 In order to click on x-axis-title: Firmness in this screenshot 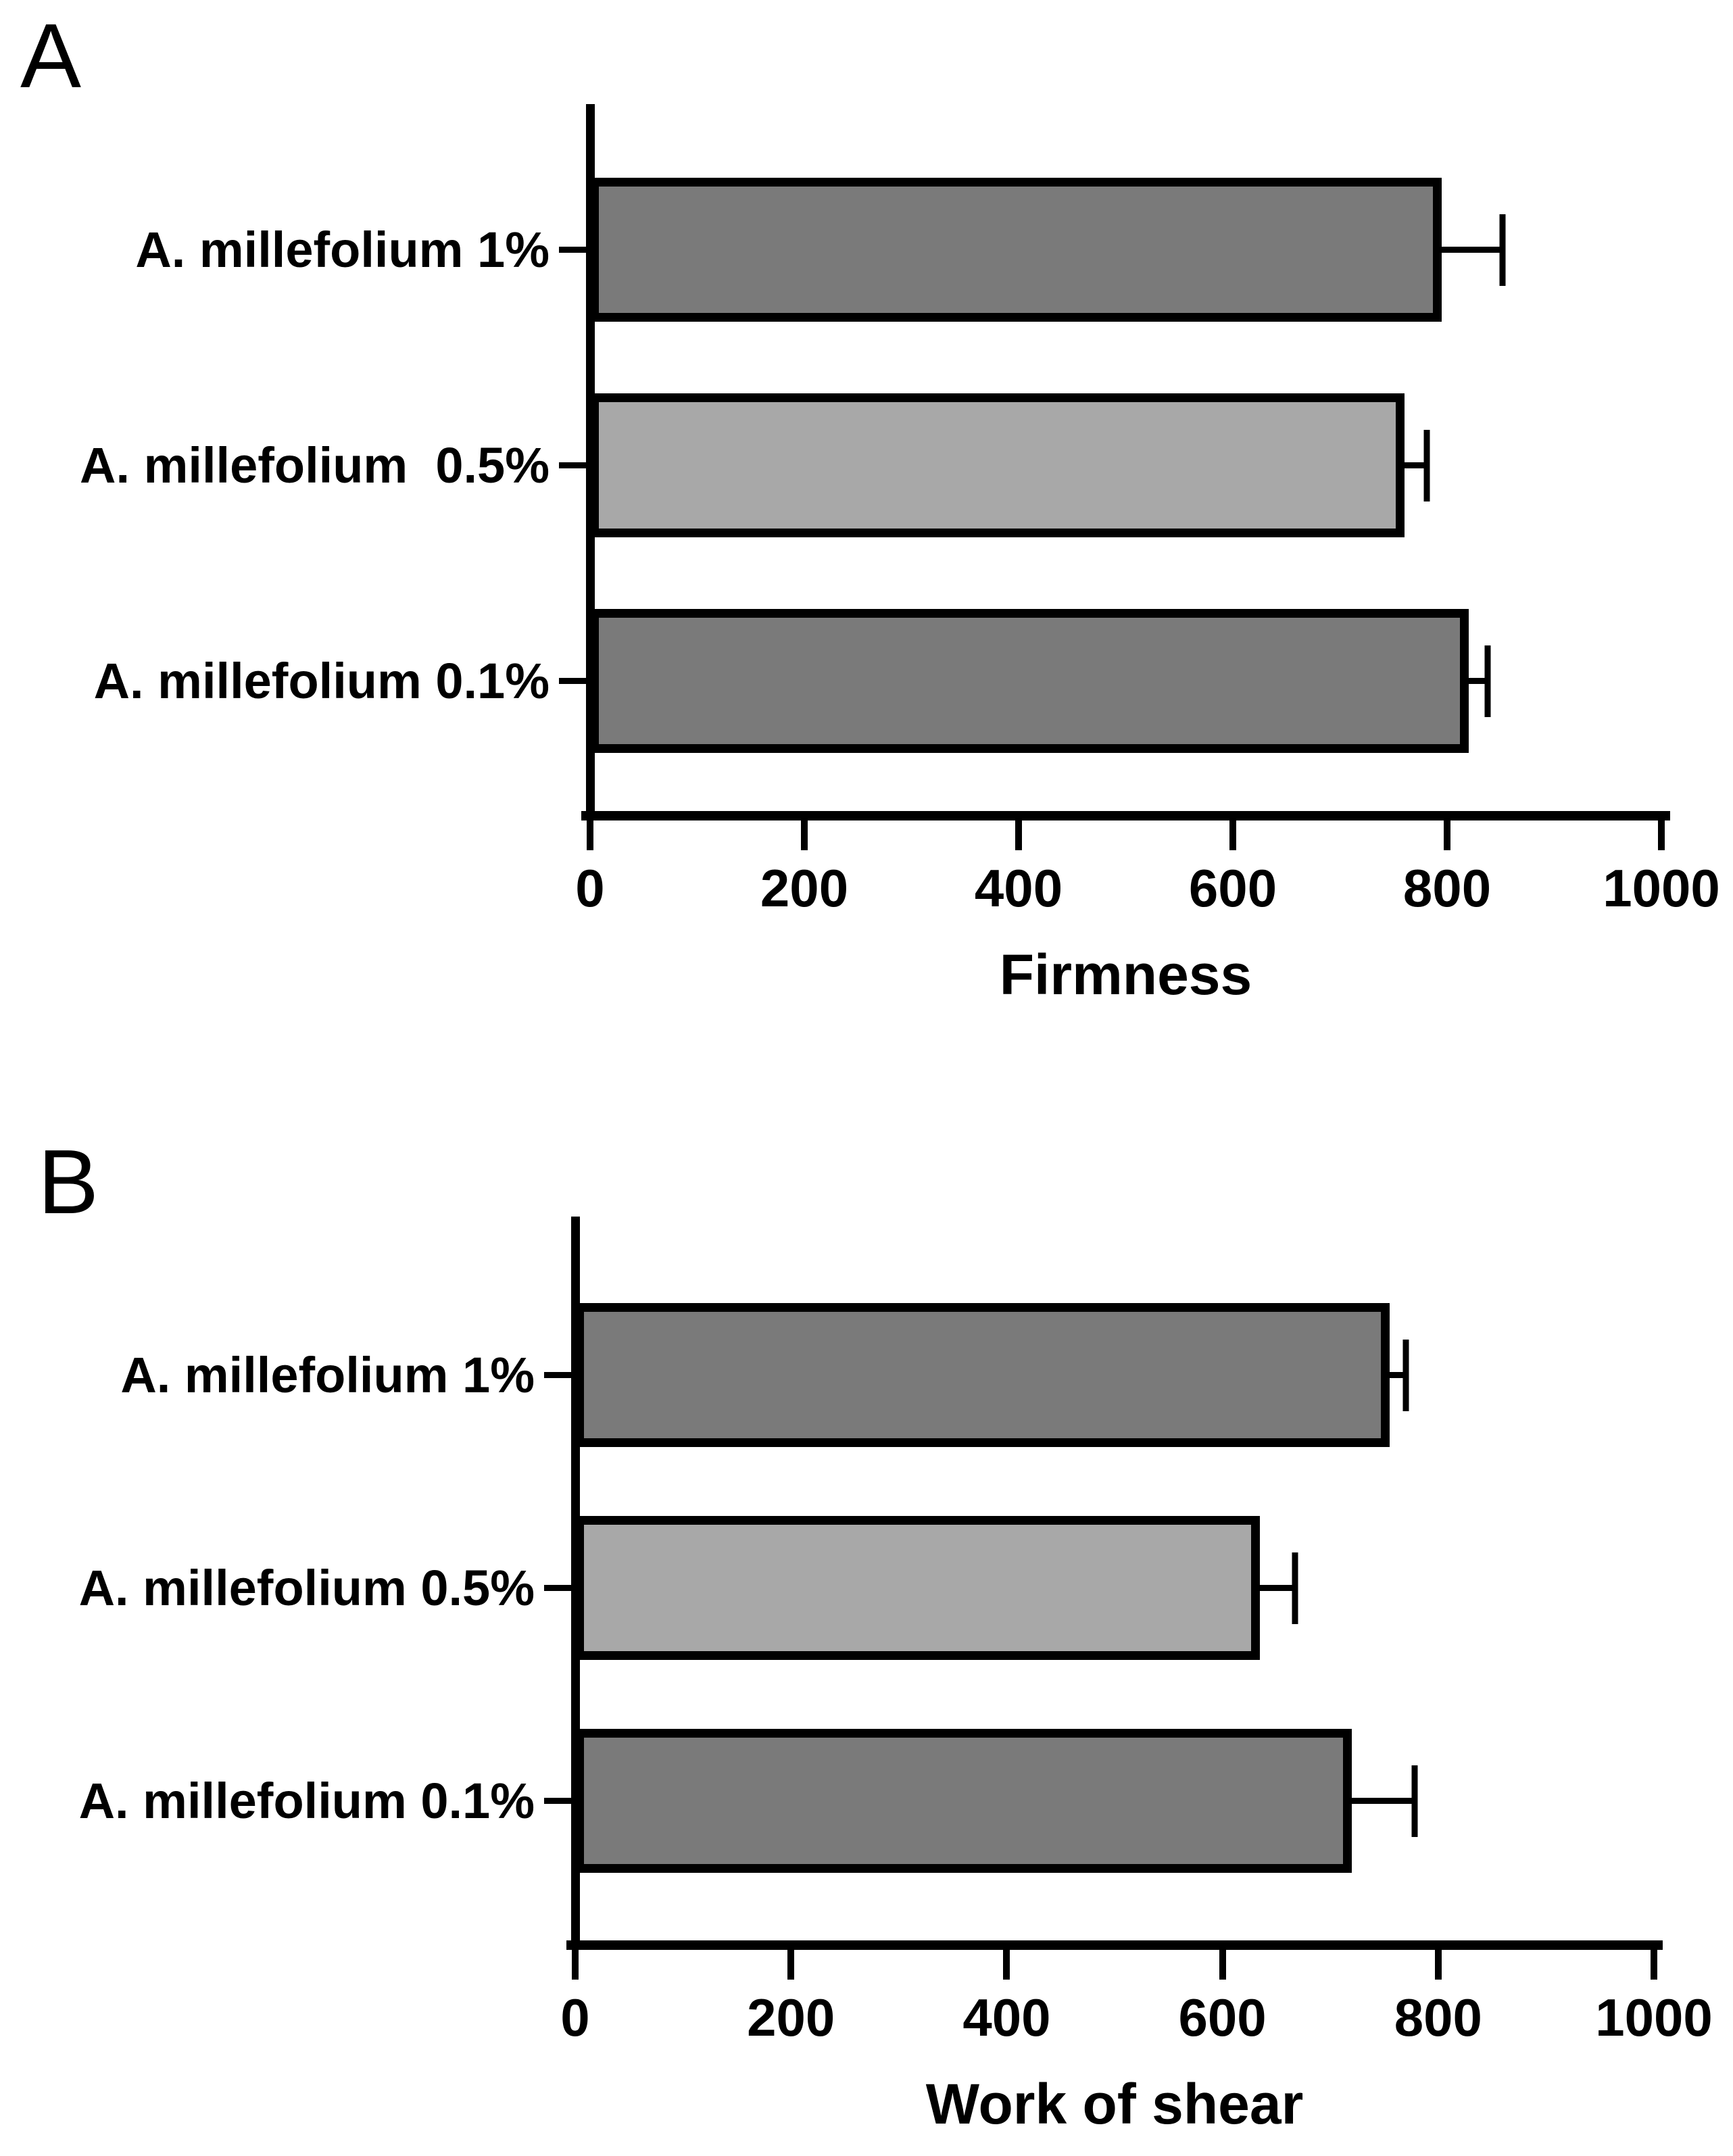, I will do `click(1125, 975)`.